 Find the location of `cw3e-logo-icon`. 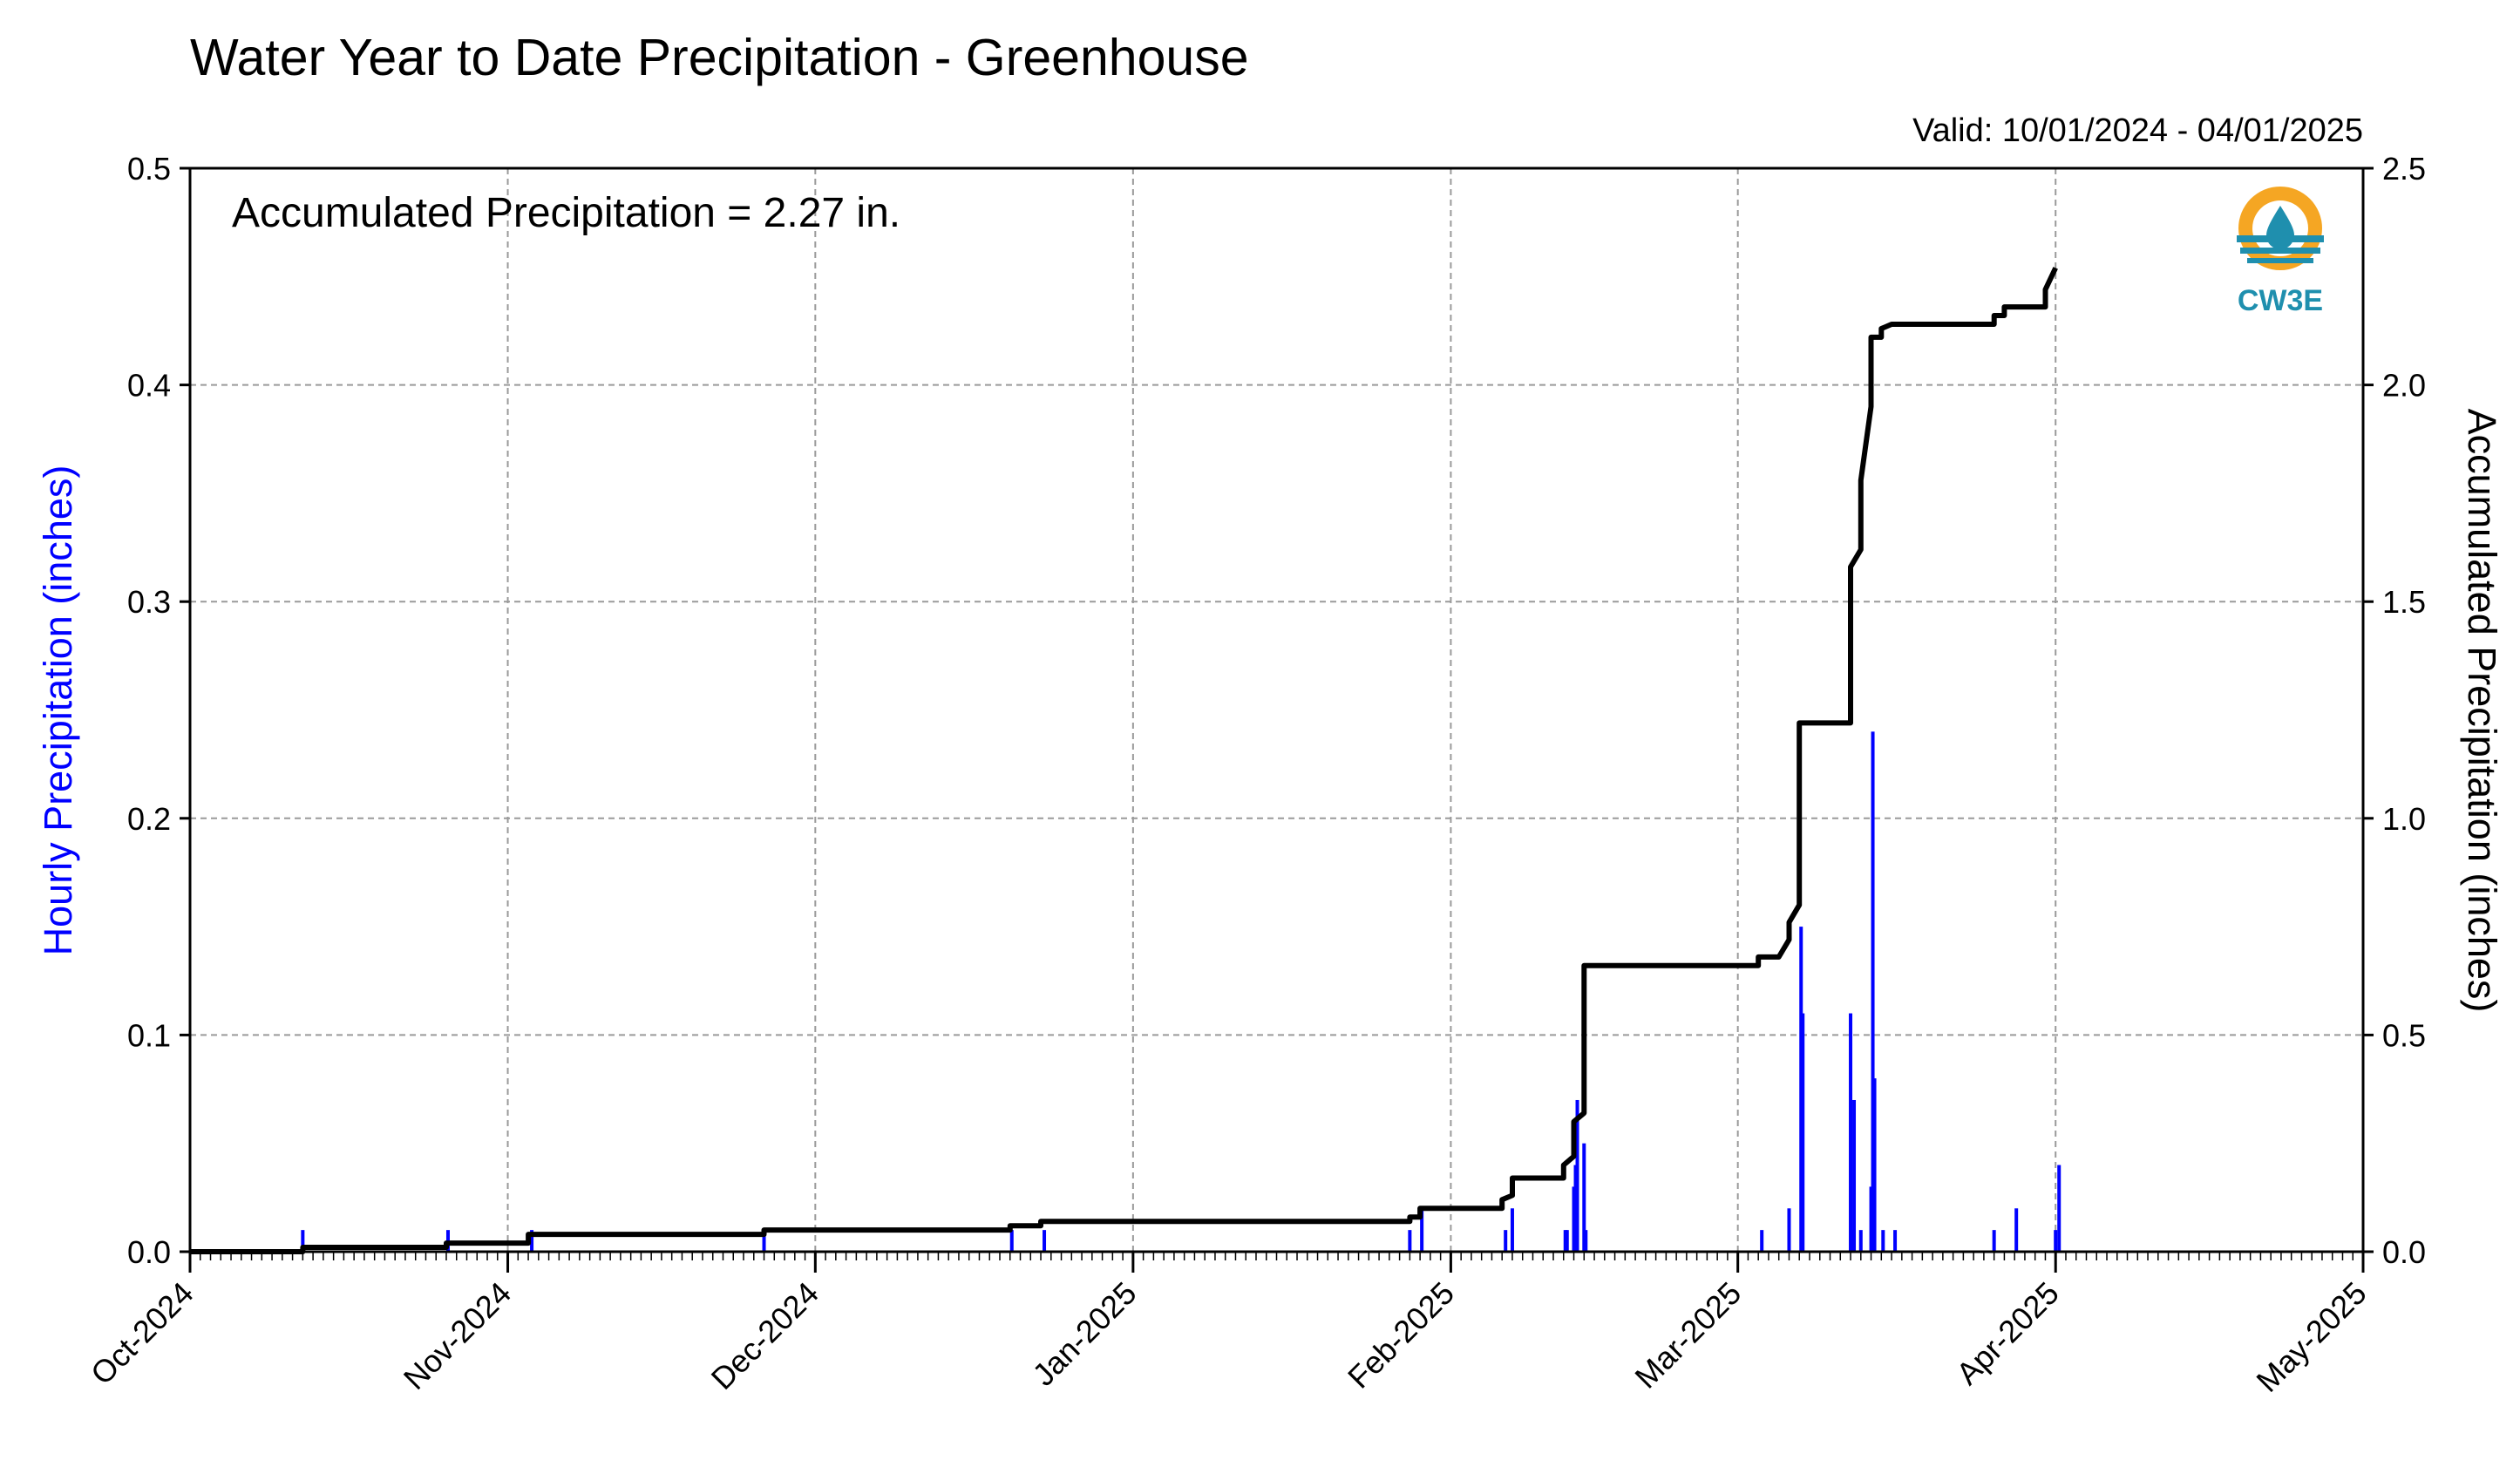

cw3e-logo-icon is located at coordinates (2280, 229).